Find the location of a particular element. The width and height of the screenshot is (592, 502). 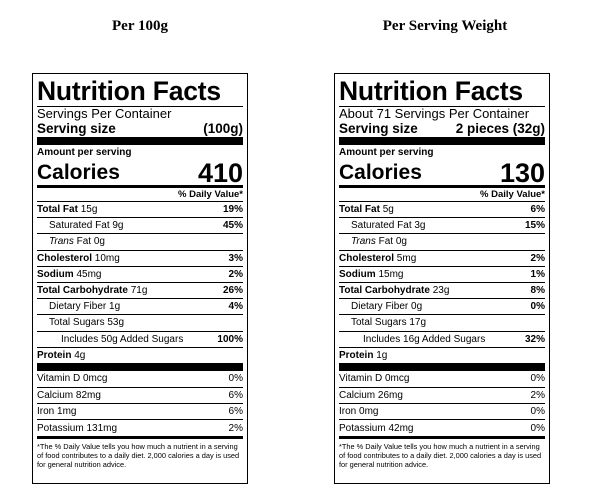

dietary-fiber-row: Dietary Fiber 0g 0% is located at coordinates (442, 306).